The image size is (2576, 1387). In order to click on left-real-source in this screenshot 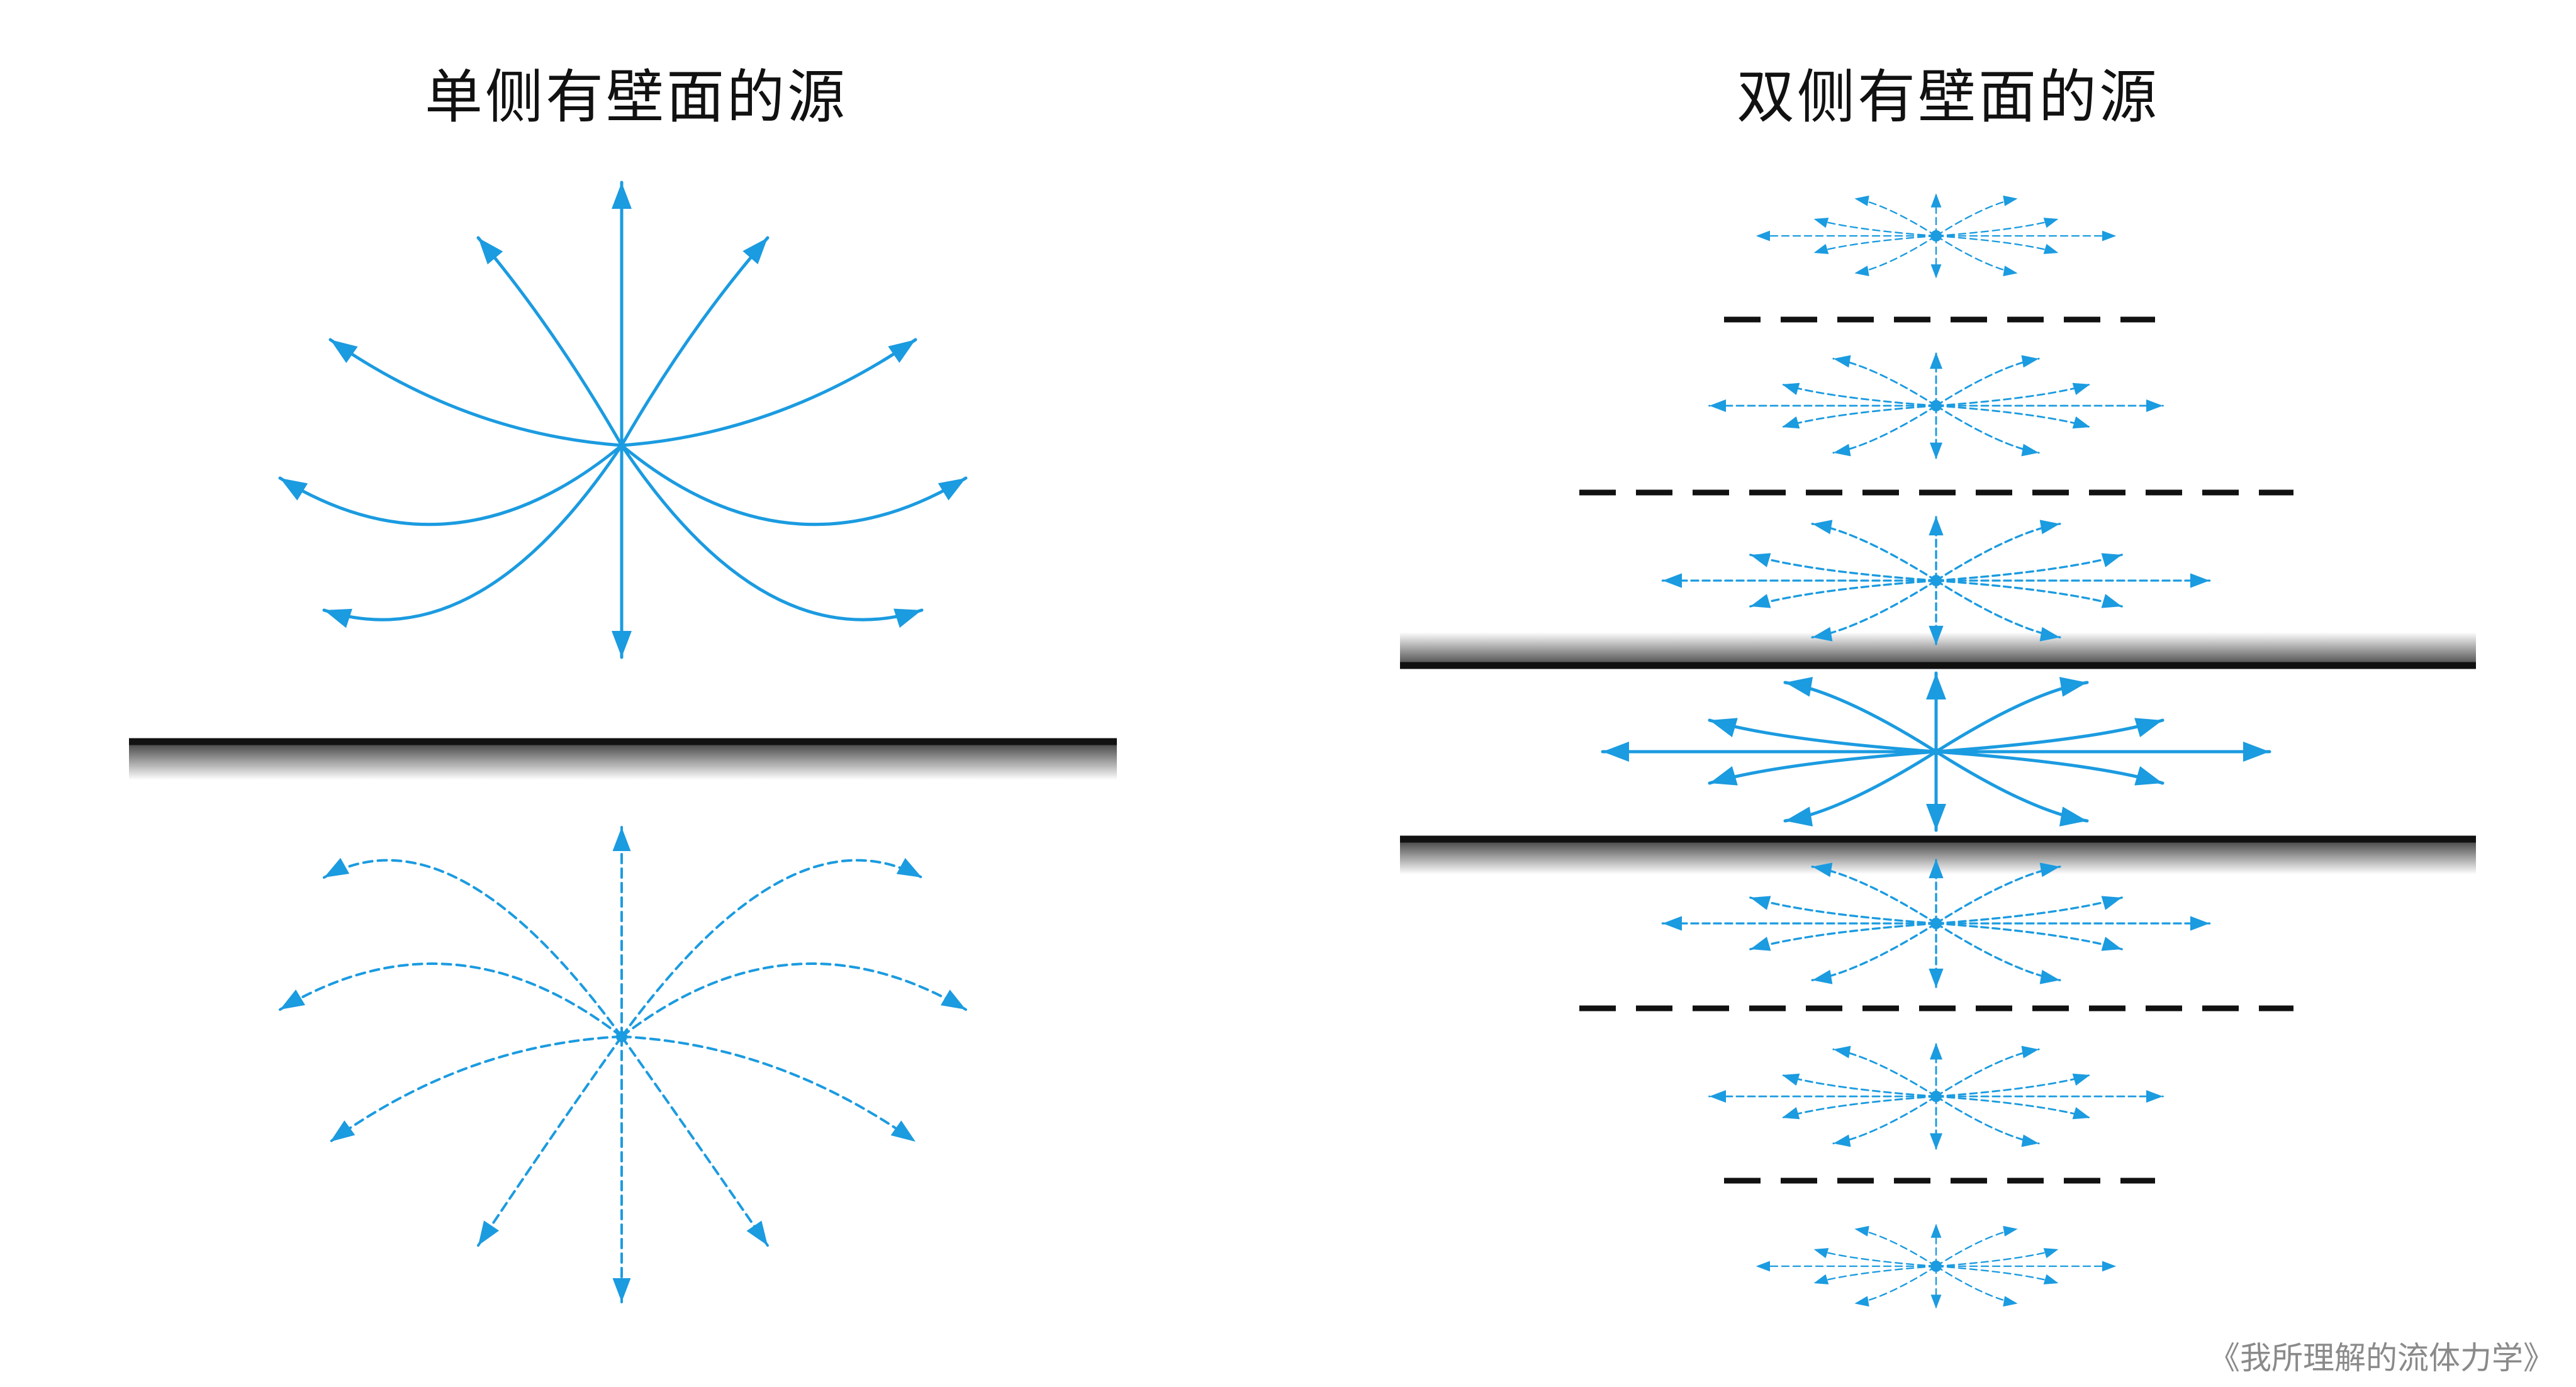, I will do `click(623, 420)`.